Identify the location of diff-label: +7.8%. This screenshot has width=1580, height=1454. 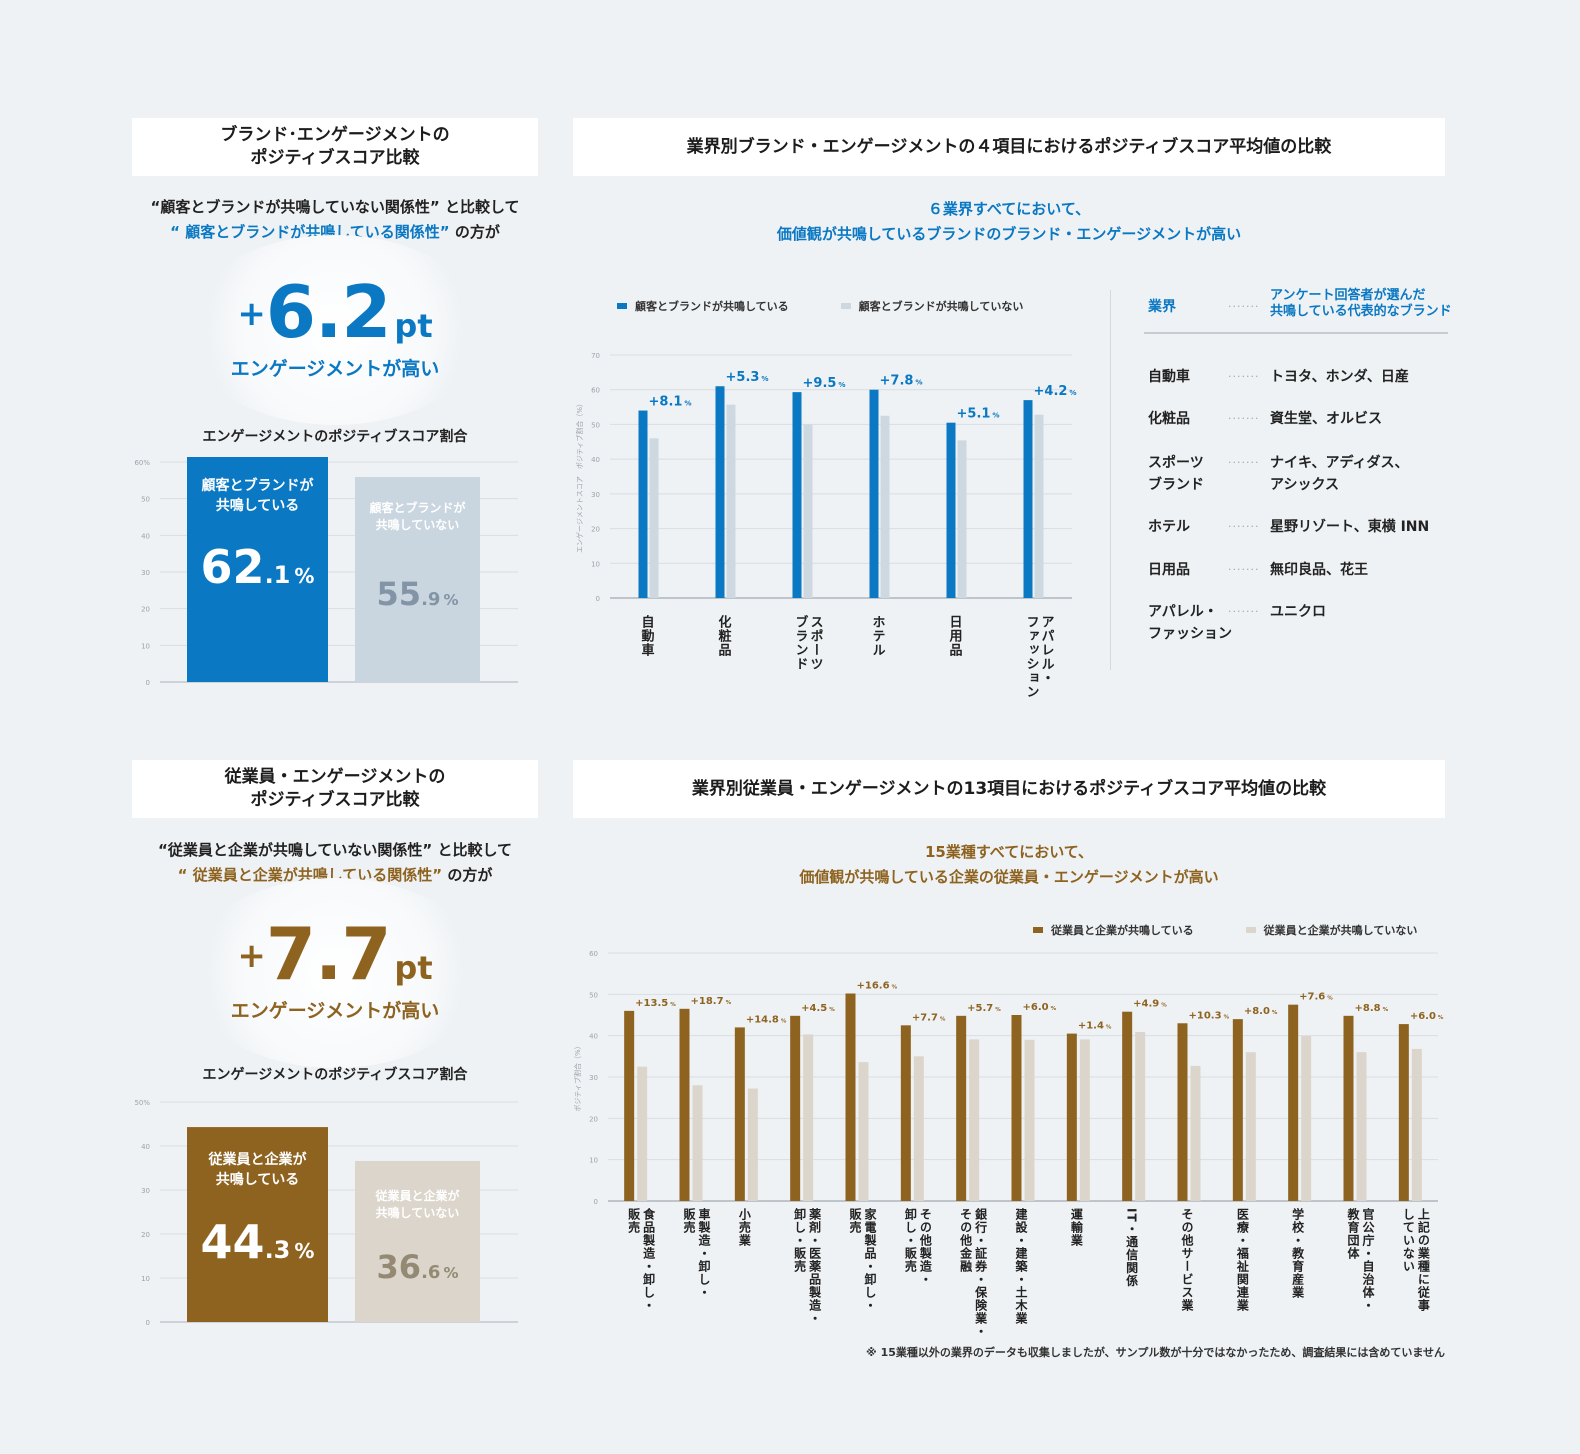
(901, 381).